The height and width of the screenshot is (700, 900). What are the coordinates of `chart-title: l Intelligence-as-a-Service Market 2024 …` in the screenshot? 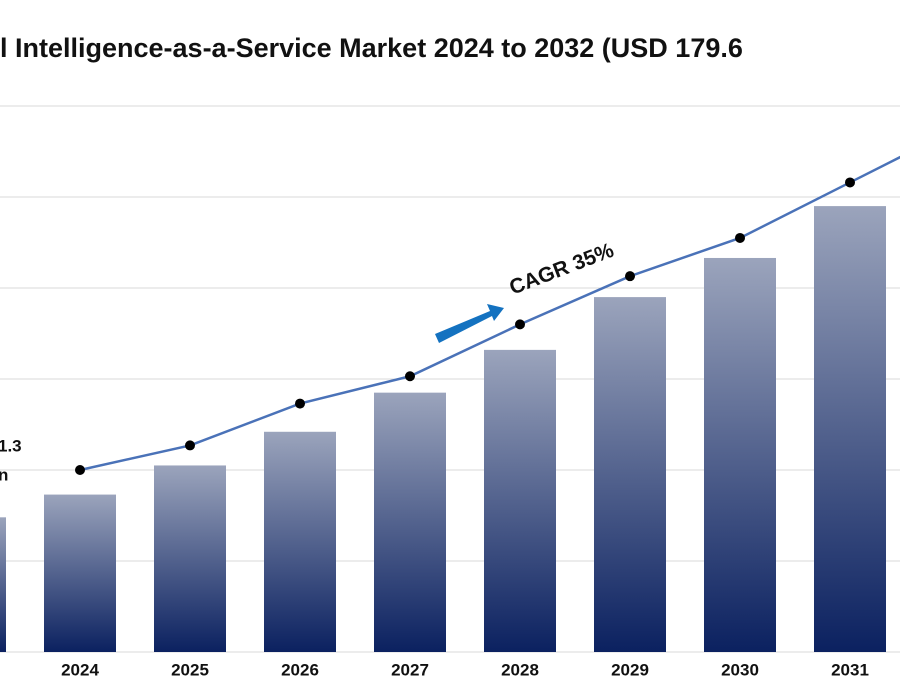 It's located at (371, 48).